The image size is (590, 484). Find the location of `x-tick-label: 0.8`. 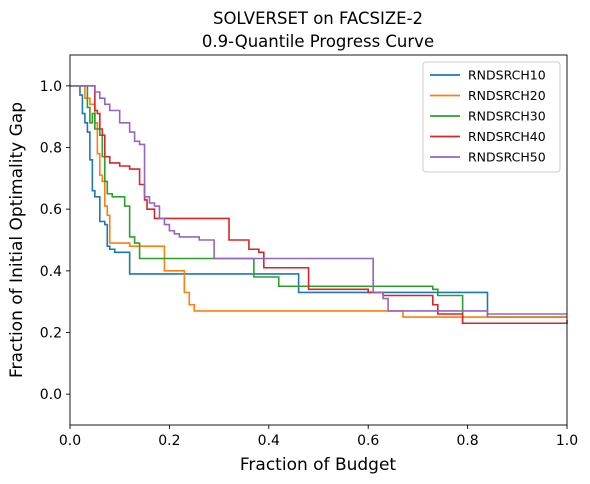

x-tick-label: 0.8 is located at coordinates (467, 441).